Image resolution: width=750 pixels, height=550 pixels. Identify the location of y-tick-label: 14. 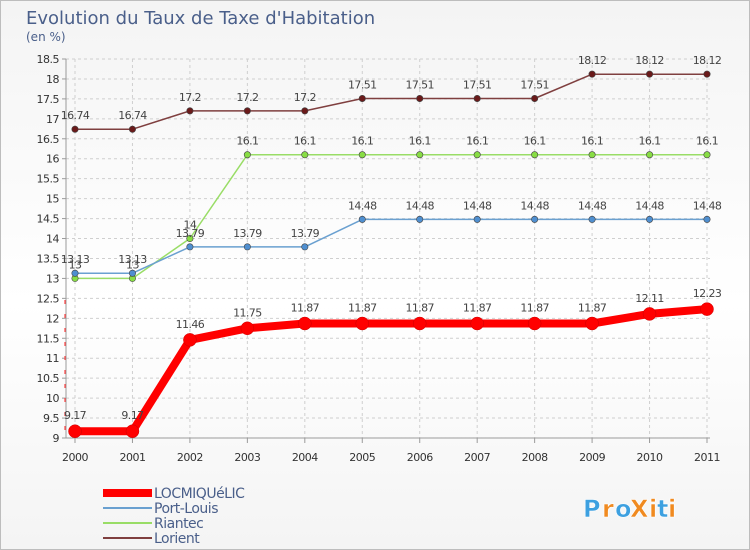
(52, 239).